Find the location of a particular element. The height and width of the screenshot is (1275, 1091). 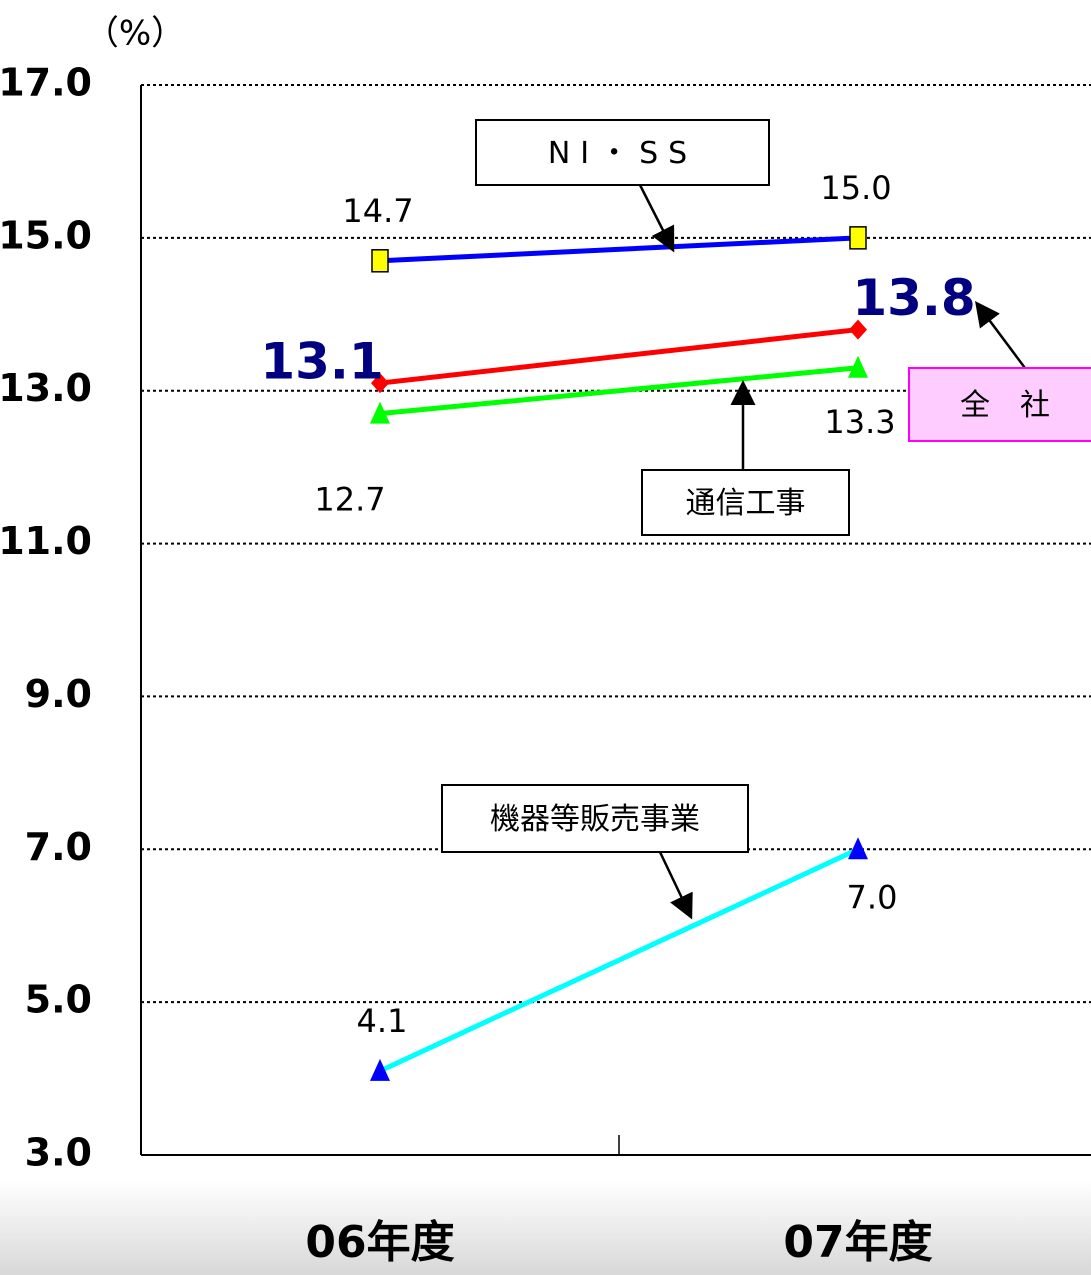

legend-label: NI・SS is located at coordinates (622, 153).